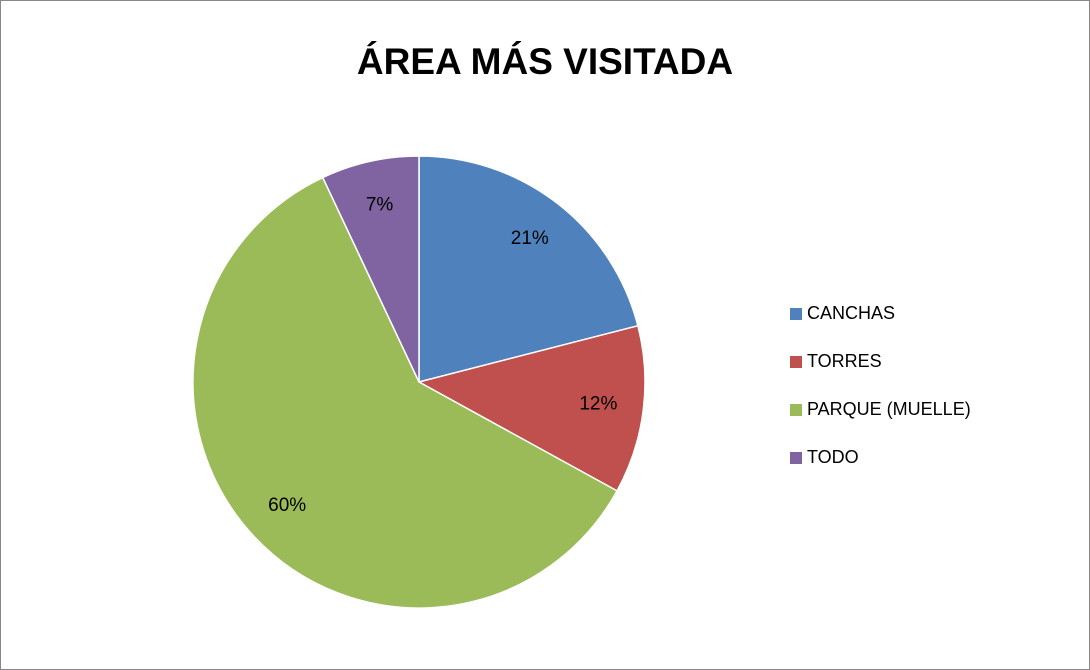  Describe the element at coordinates (889, 409) in the screenshot. I see `legend-label: PARQUE (MUELLE)` at that location.